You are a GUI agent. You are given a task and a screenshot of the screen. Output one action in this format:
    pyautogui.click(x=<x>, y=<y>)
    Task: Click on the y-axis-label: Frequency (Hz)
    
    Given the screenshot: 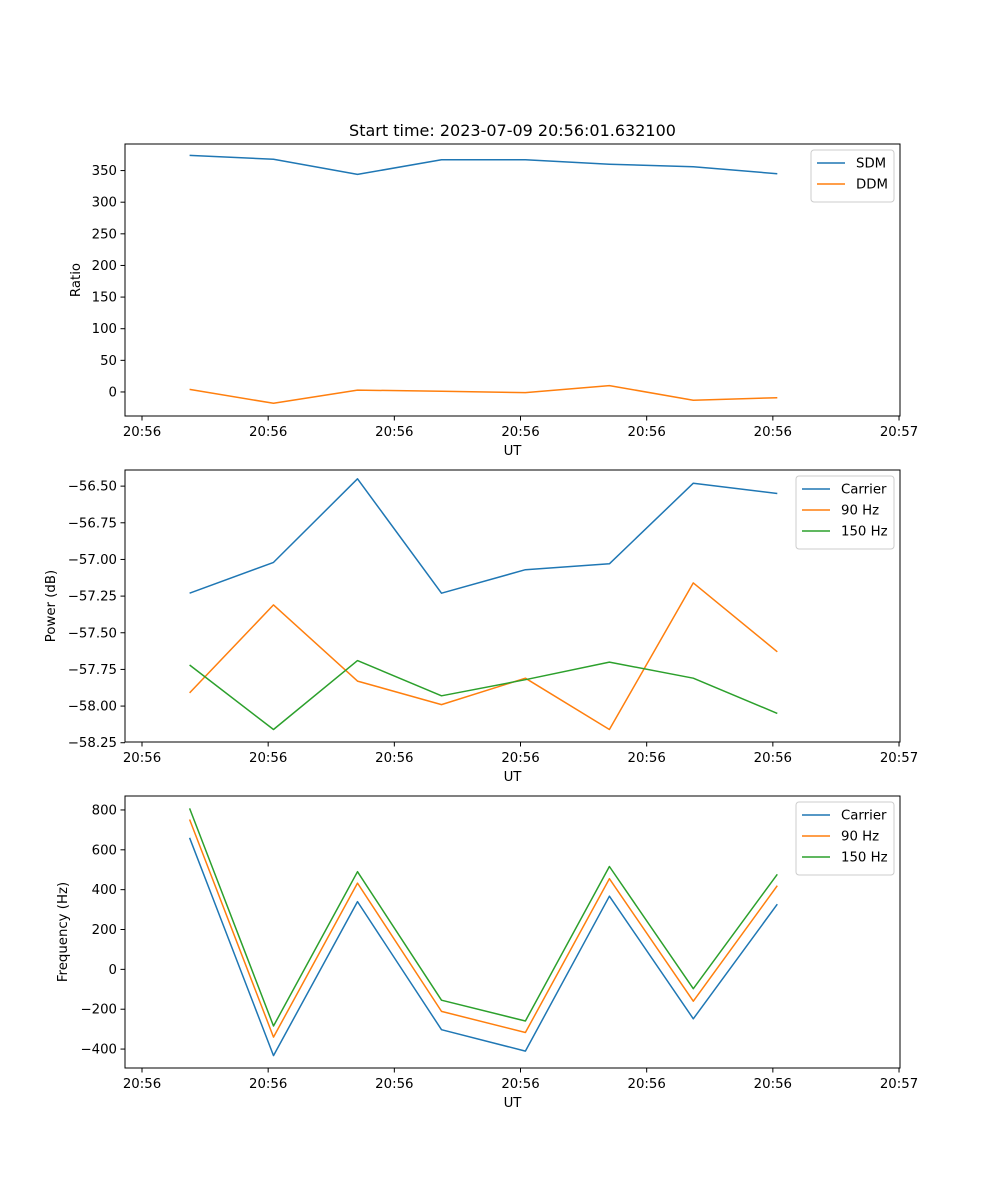 What is the action you would take?
    pyautogui.click(x=63, y=932)
    